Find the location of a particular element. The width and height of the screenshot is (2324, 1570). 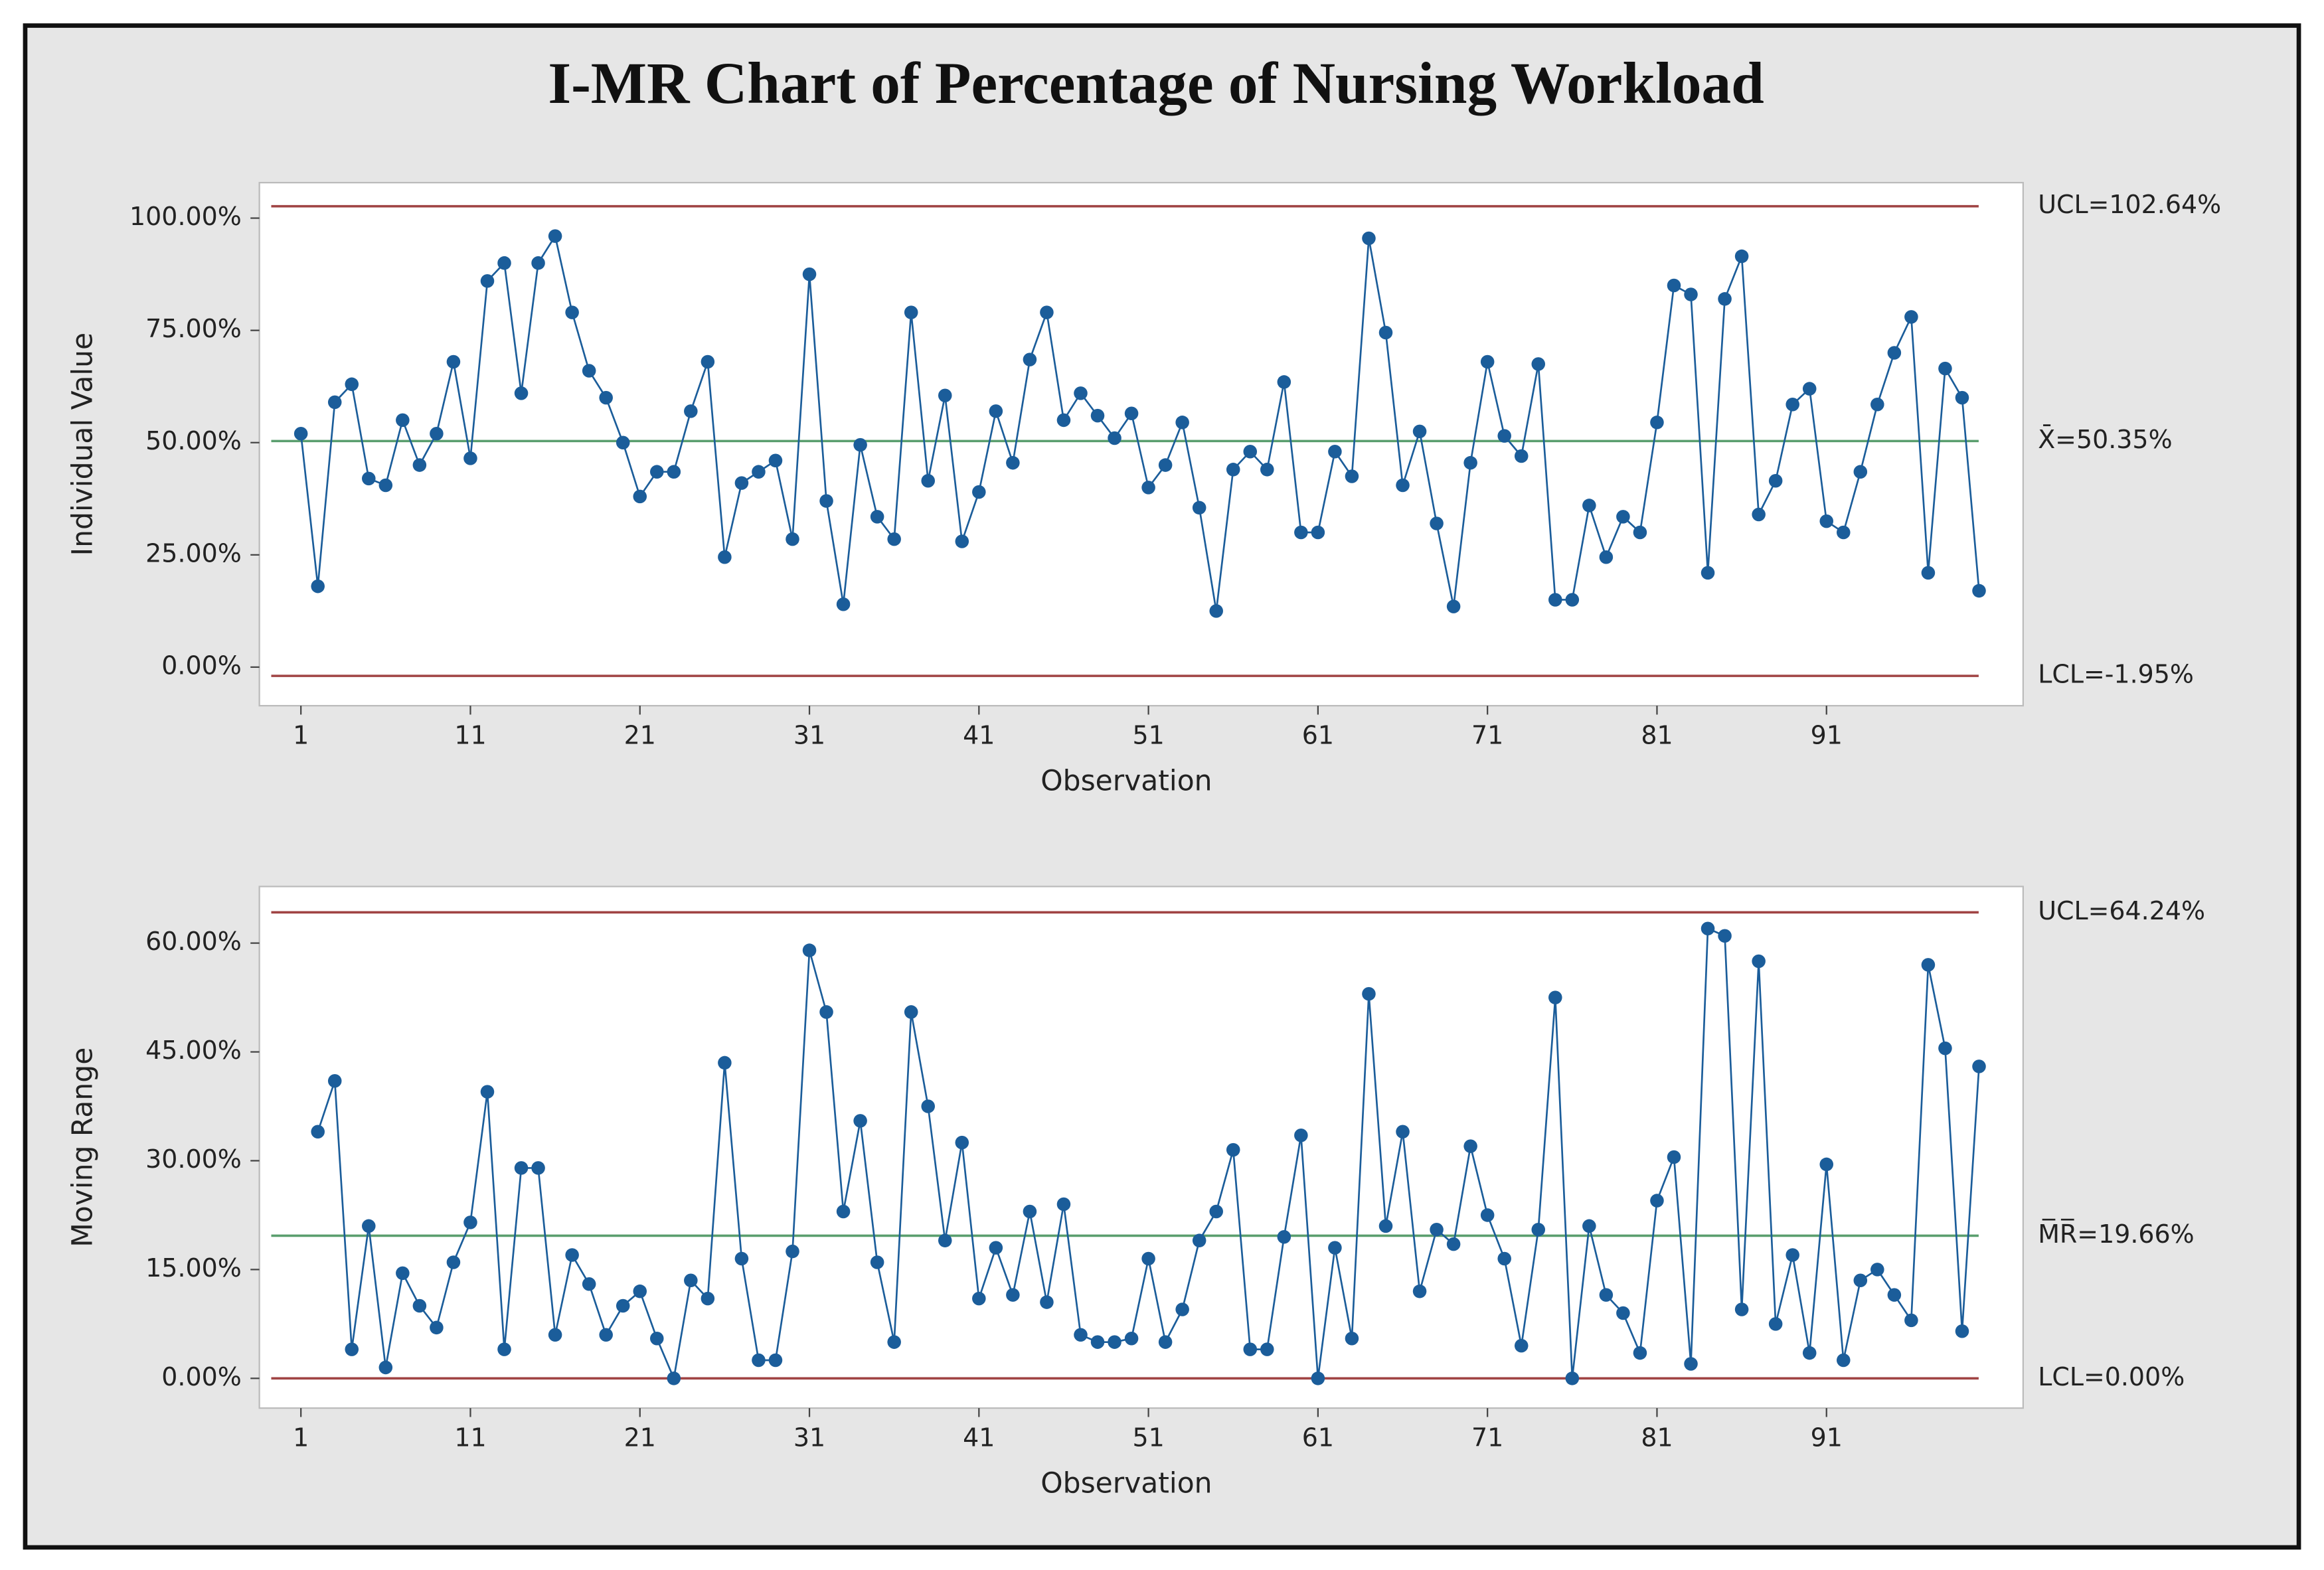

x-tick-label: 1 is located at coordinates (301, 734).